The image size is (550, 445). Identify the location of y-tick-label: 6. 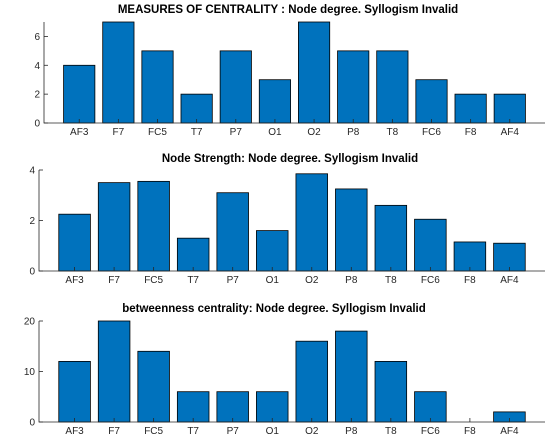
(37, 37).